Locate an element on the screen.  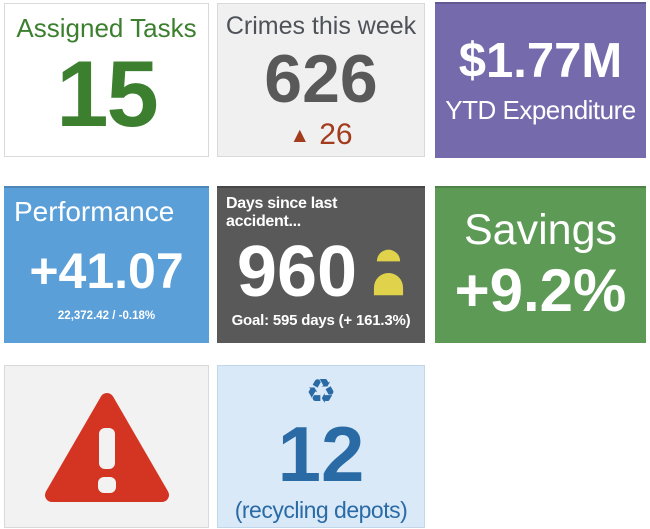
performance-card: Performance +41.07 22,372.42 / -0.18% is located at coordinates (106, 264).